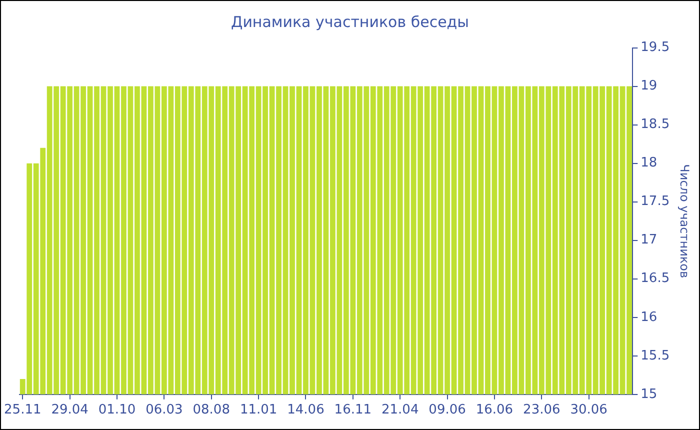 The height and width of the screenshot is (430, 700). Describe the element at coordinates (495, 410) in the screenshot. I see `x-tick-label: 16.06` at that location.